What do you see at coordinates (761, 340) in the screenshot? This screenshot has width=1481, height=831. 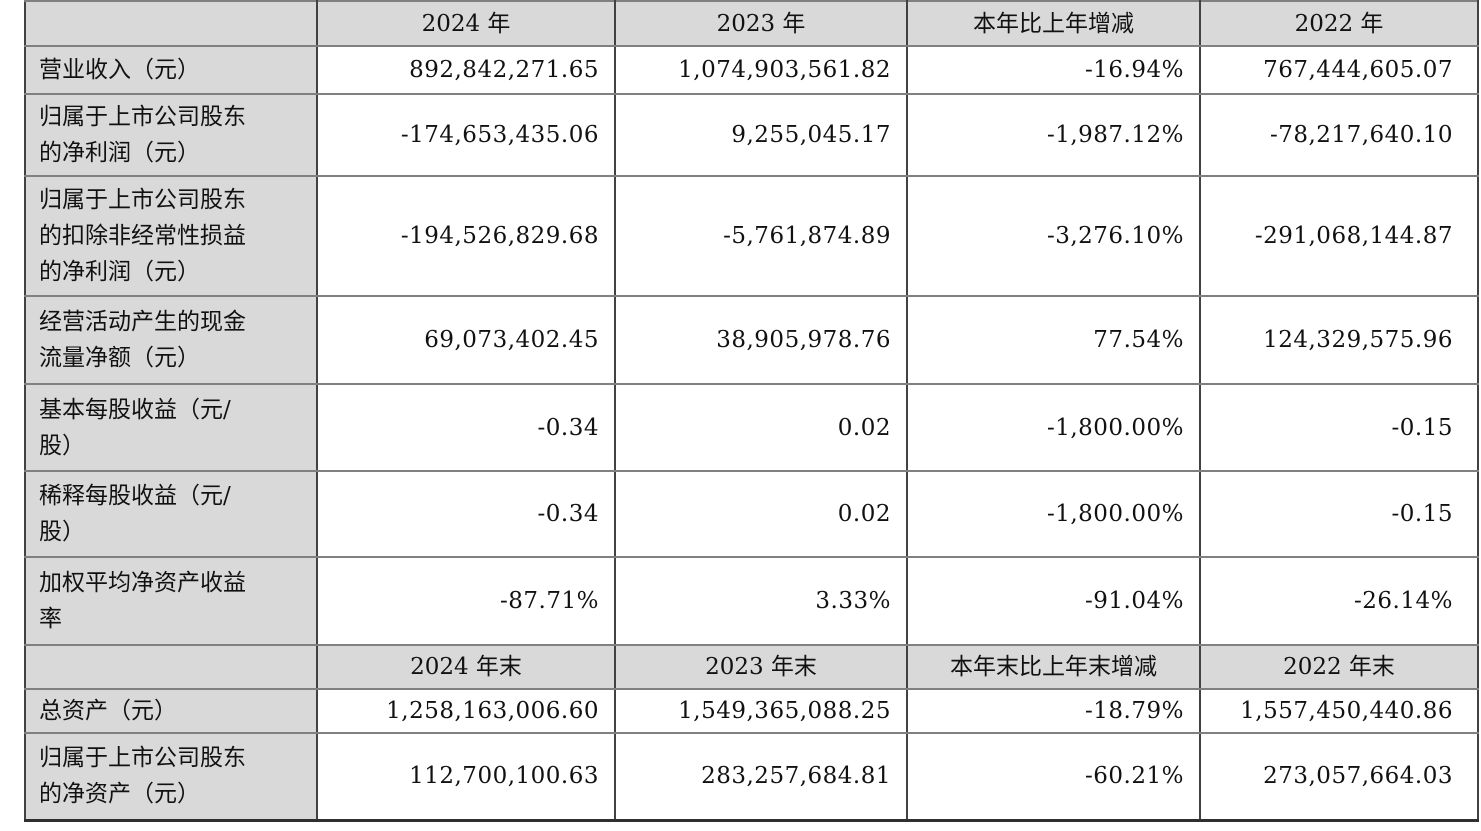 I see `value-2023: 38,905,978.76` at bounding box center [761, 340].